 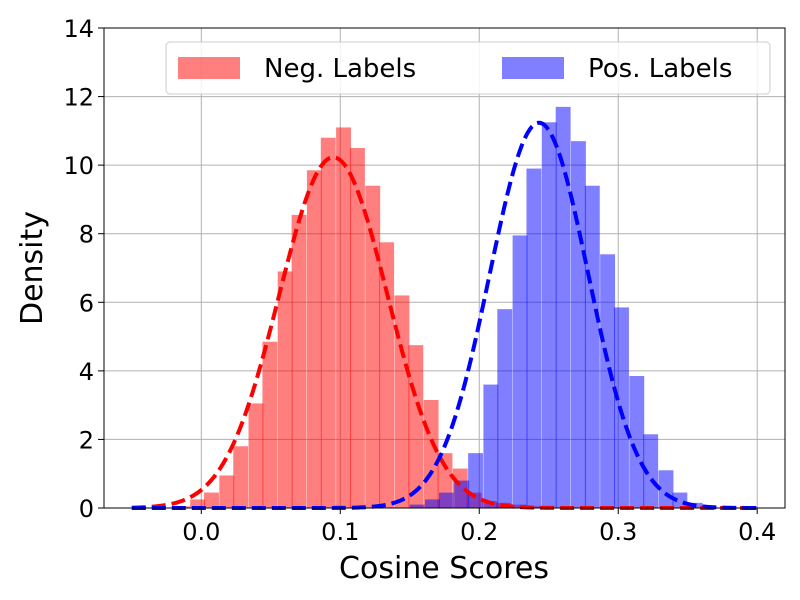 I want to click on y-tick-label: 12, so click(x=78, y=98).